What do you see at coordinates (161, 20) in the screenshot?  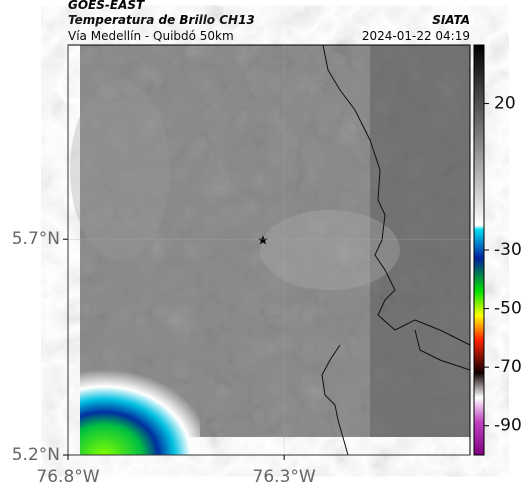 I see `product: Temperatura de Brillo CH13` at bounding box center [161, 20].